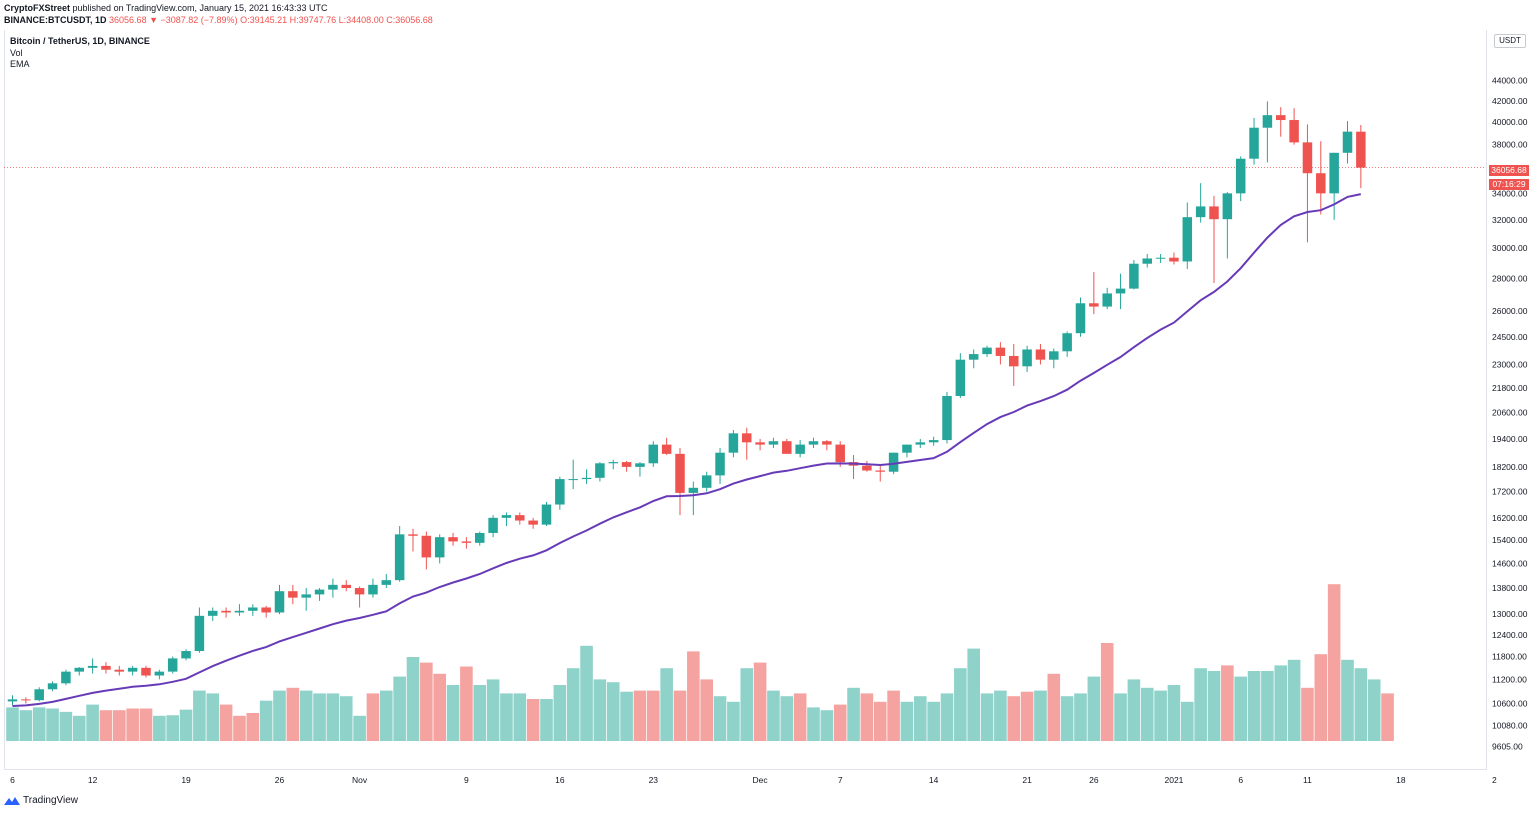 Image resolution: width=1536 pixels, height=814 pixels. I want to click on x-tick-label: 14, so click(934, 780).